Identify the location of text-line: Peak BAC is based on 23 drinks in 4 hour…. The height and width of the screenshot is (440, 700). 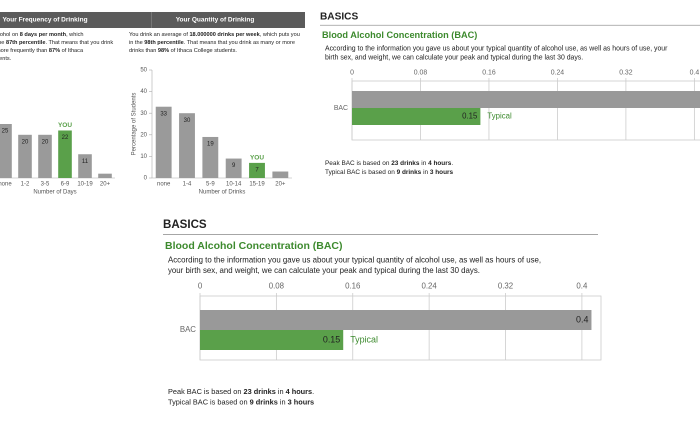
(241, 391).